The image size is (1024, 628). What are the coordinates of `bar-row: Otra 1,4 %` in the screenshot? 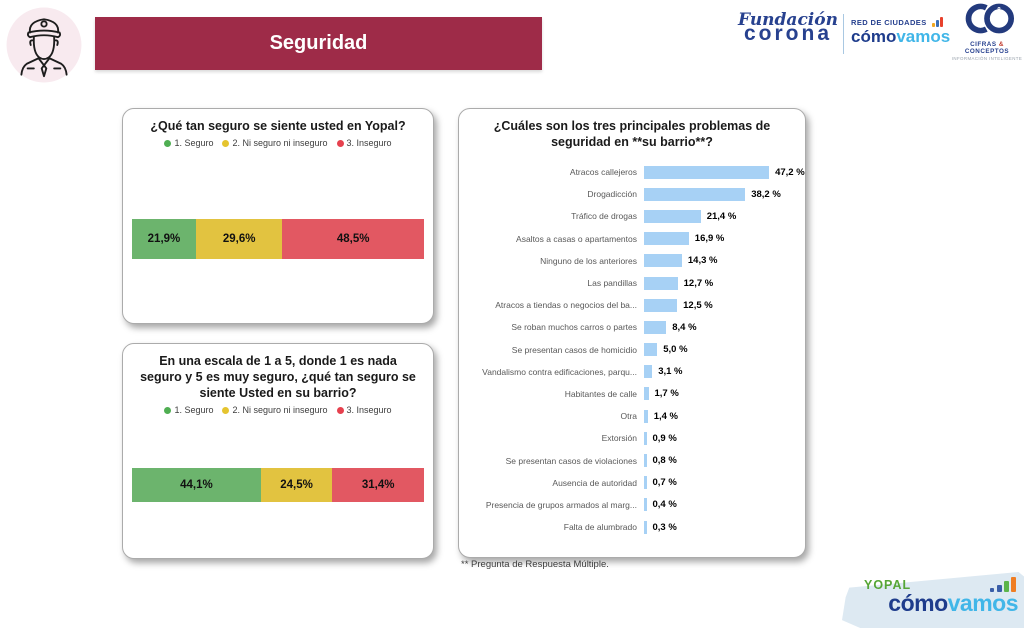 It's located at (634, 416).